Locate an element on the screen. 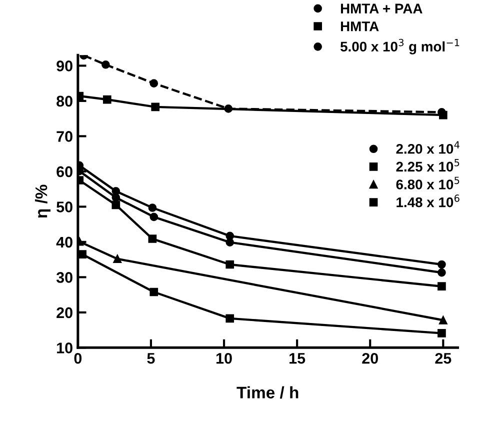  y-tick-label: 20 is located at coordinates (64, 312).